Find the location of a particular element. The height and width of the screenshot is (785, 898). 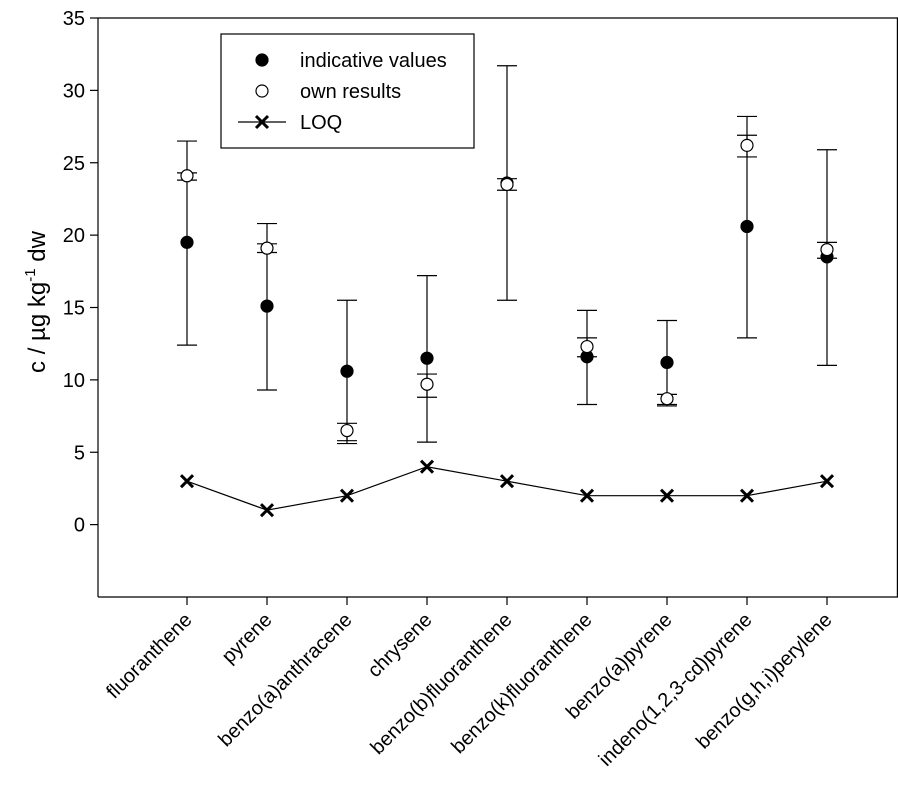

x-tick-label: chrysene is located at coordinates (400, 645).